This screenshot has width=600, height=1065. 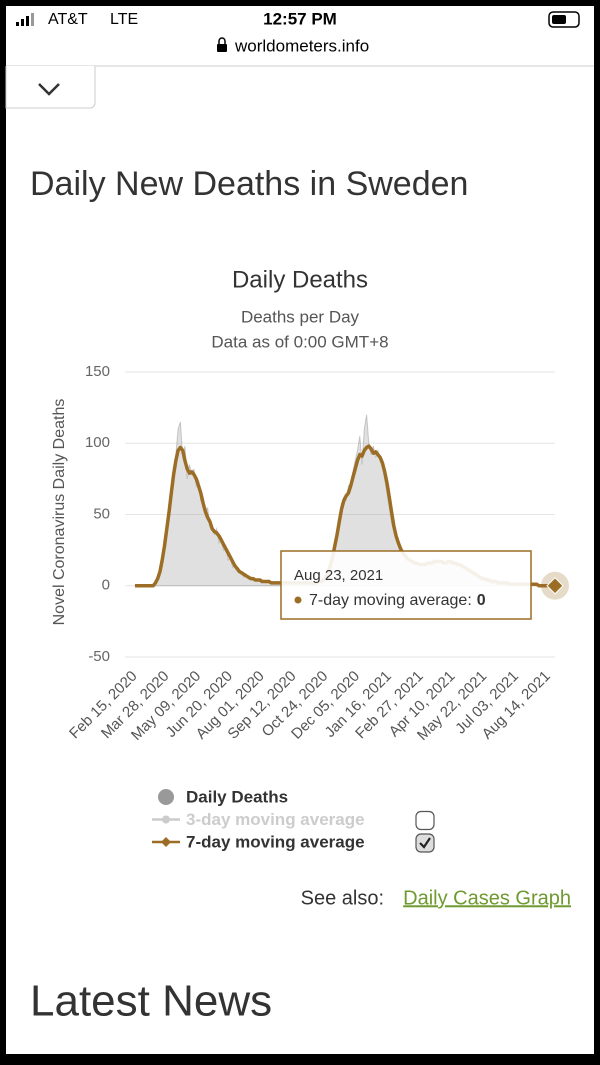 What do you see at coordinates (406, 585) in the screenshot?
I see `tooltip-box` at bounding box center [406, 585].